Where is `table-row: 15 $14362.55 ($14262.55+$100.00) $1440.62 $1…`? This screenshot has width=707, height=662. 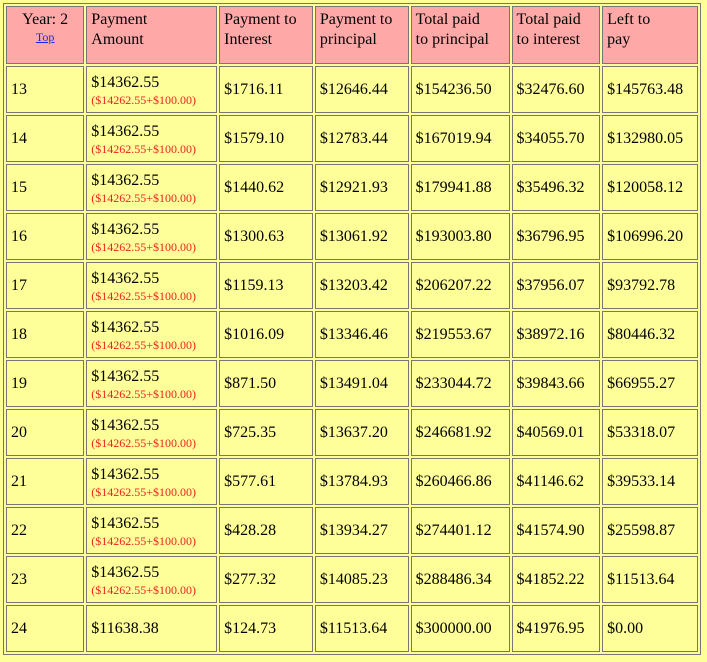 table-row: 15 $14362.55 ($14262.55+$100.00) $1440.62 $1… is located at coordinates (352, 187).